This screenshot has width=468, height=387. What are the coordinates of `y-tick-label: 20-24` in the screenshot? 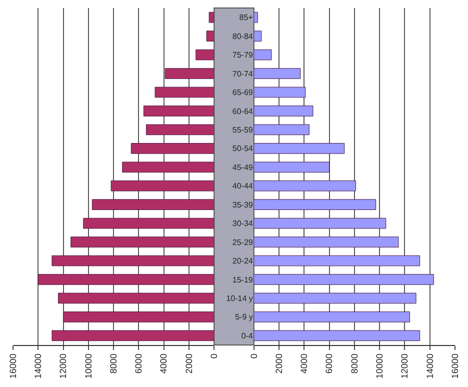 It's located at (243, 261).